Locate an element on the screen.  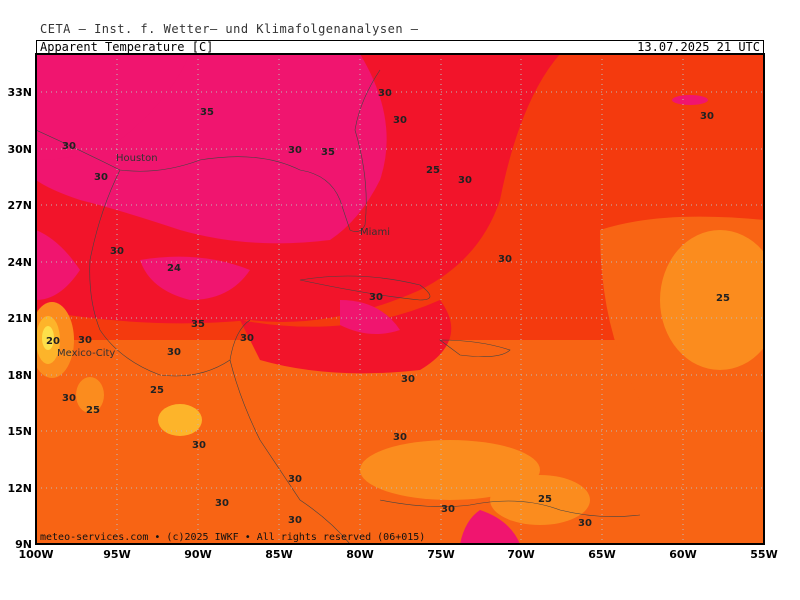
lat-label: 33N is located at coordinates (19, 92).